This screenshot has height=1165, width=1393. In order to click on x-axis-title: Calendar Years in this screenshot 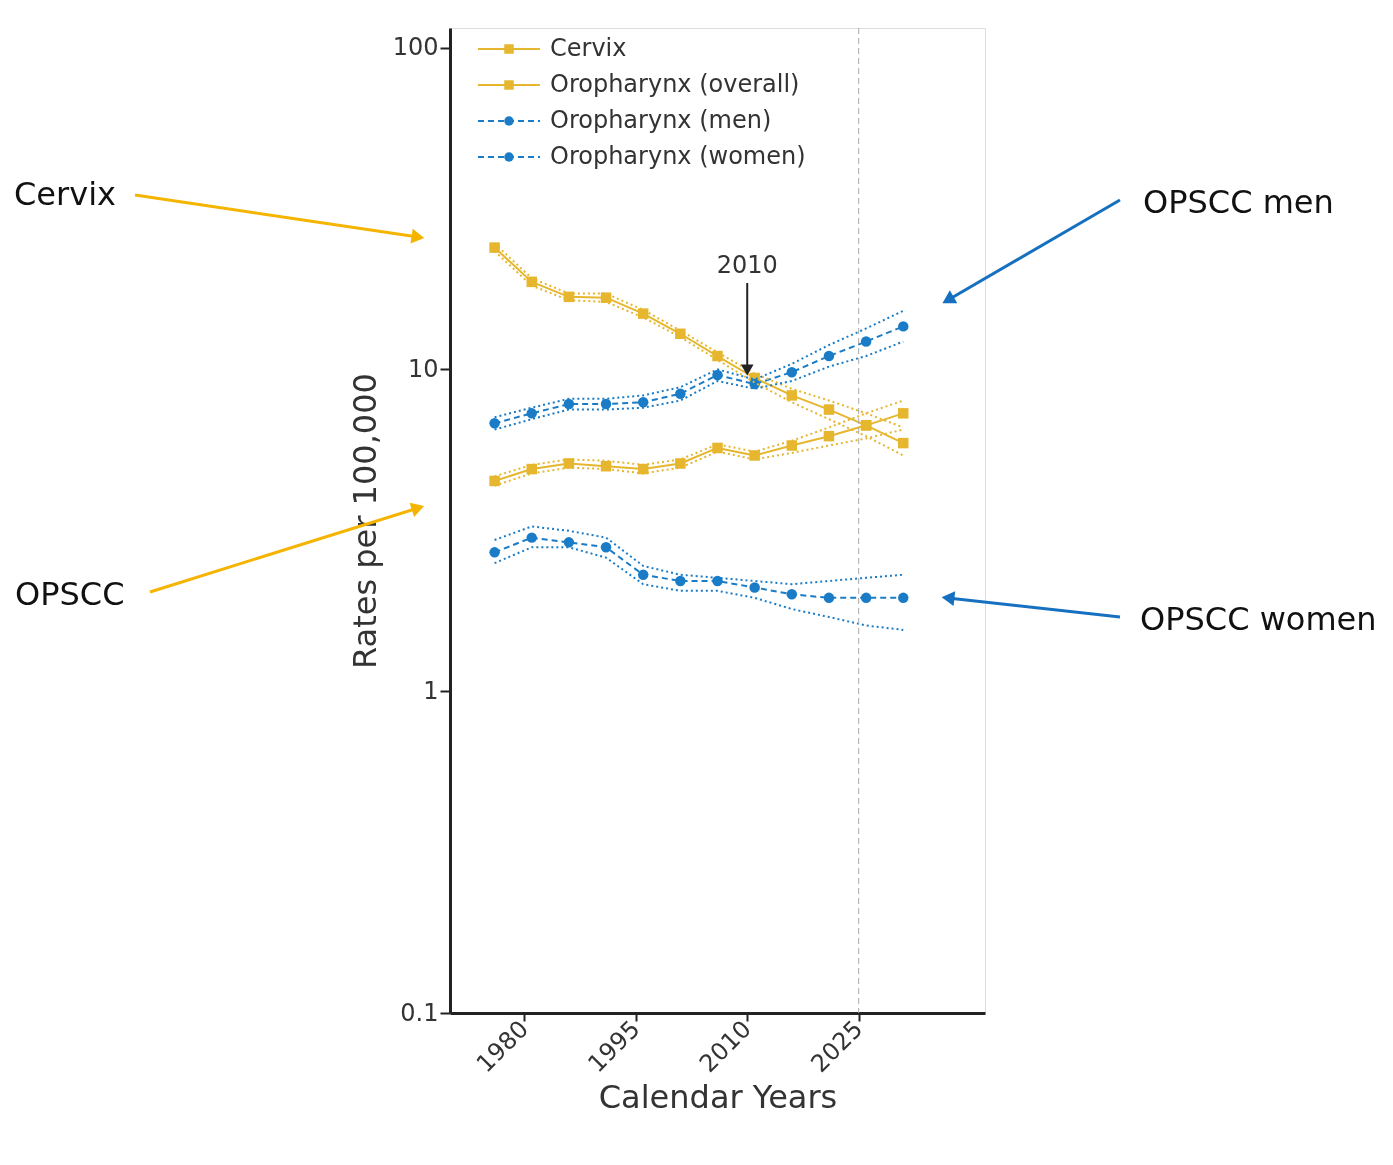, I will do `click(718, 1097)`.